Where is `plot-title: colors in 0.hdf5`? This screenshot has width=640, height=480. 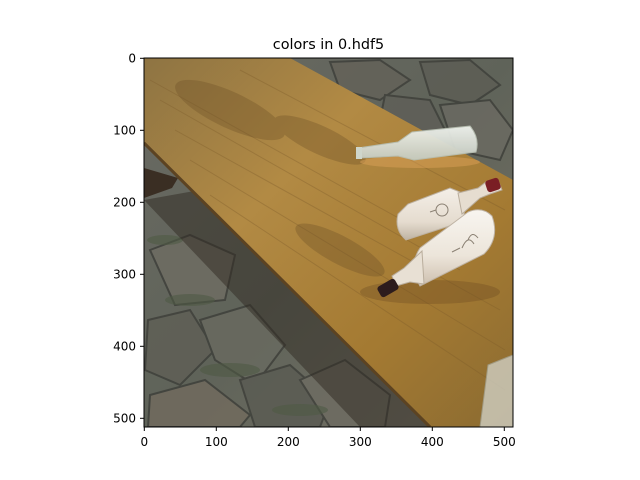 plot-title: colors in 0.hdf5 is located at coordinates (328, 45).